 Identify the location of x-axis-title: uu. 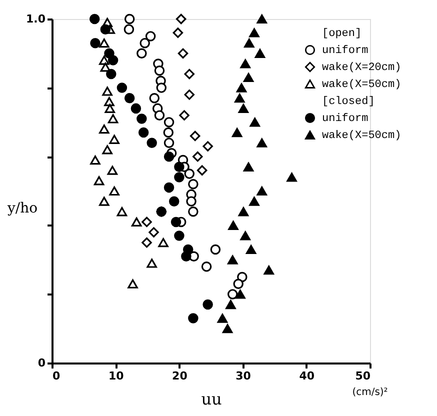
(211, 399).